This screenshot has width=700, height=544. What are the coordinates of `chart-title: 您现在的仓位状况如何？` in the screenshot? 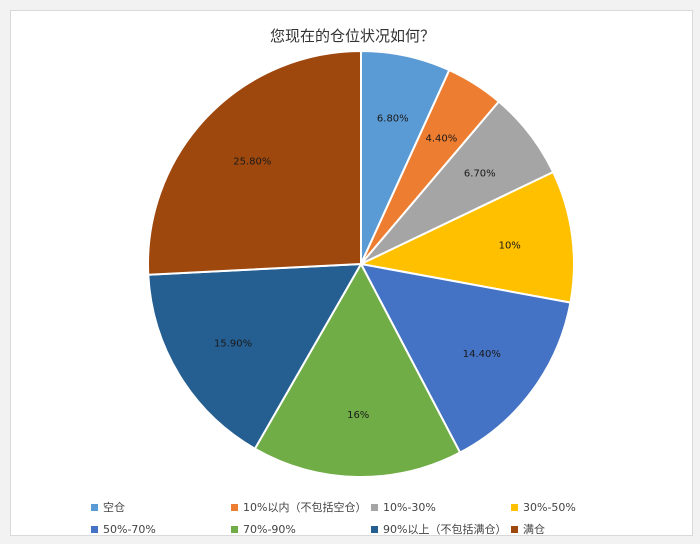 It's located at (352, 36).